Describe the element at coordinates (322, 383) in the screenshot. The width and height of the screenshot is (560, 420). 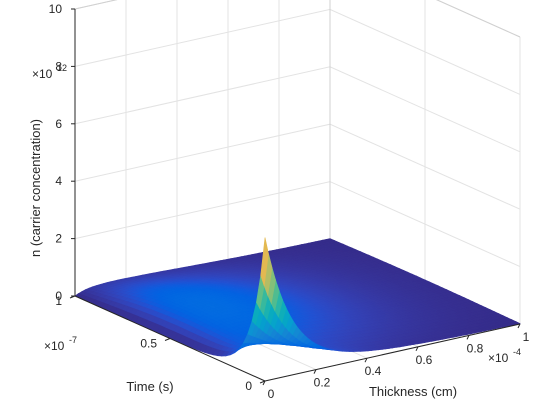
I see `x-tick-label: 0.2` at that location.